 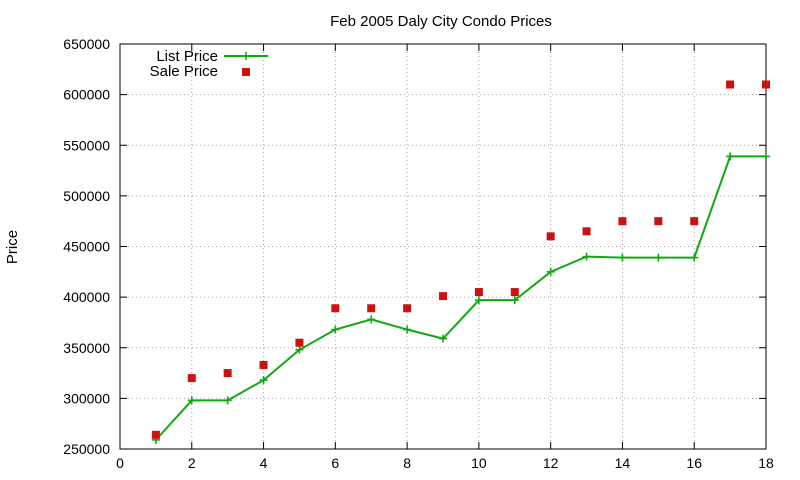 What do you see at coordinates (623, 463) in the screenshot?
I see `x-tick-label: 14` at bounding box center [623, 463].